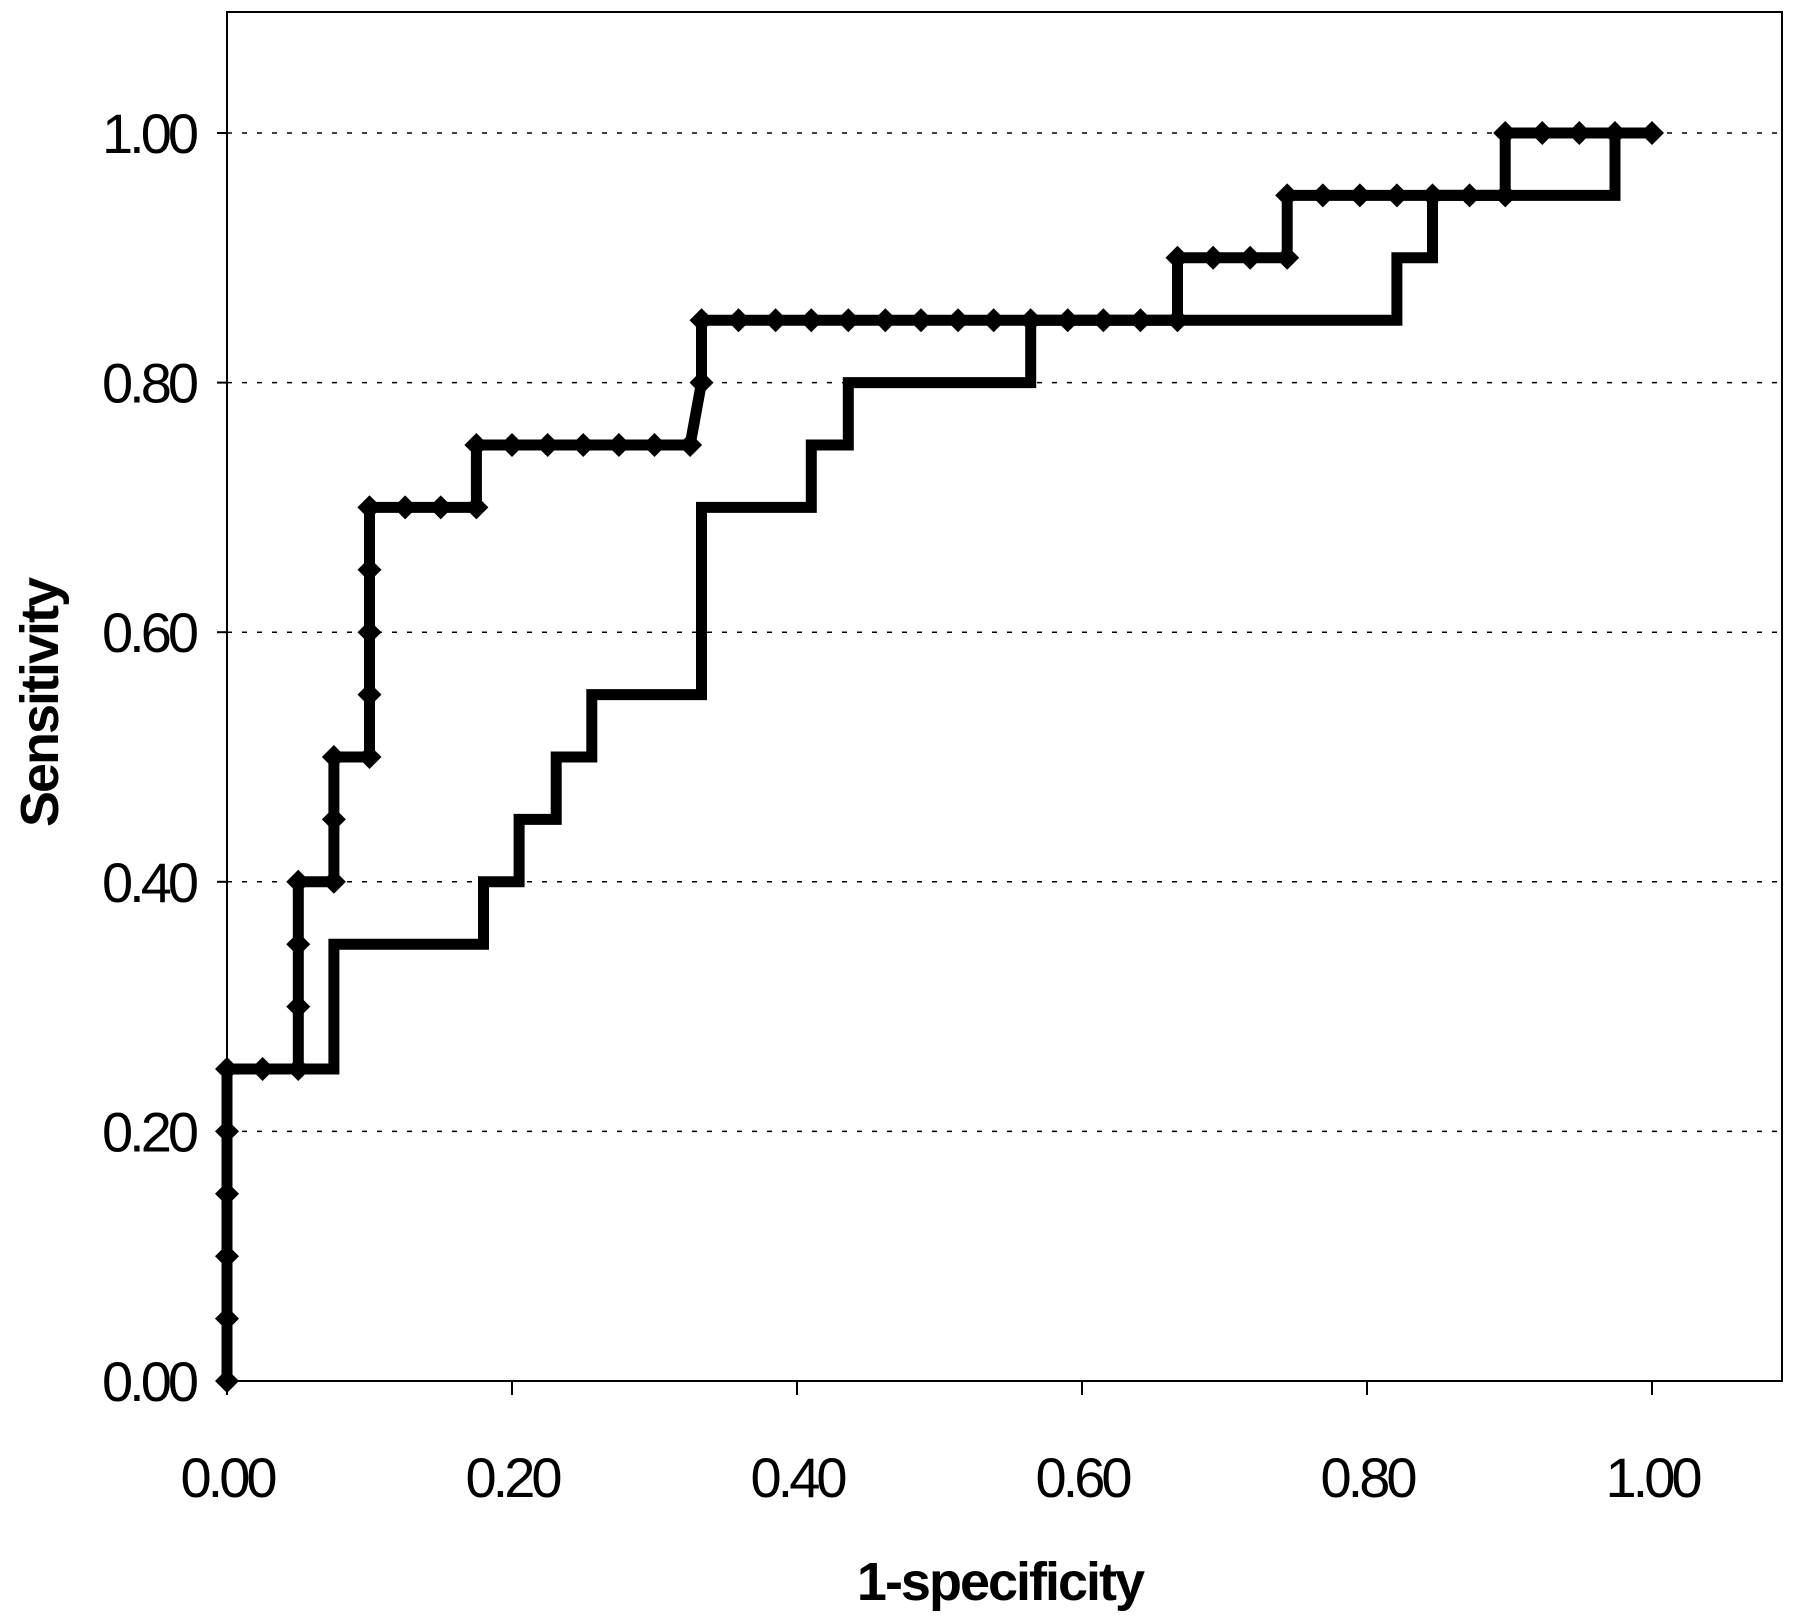 The width and height of the screenshot is (1800, 1621). Describe the element at coordinates (1368, 1477) in the screenshot. I see `x-tick-label-4: 0.80` at that location.